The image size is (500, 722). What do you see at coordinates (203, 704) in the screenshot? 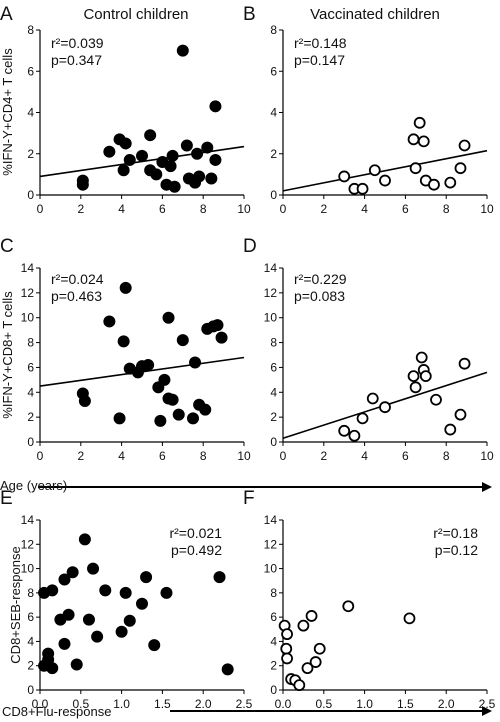
I see `x-tick-label: 2.0` at bounding box center [203, 704].